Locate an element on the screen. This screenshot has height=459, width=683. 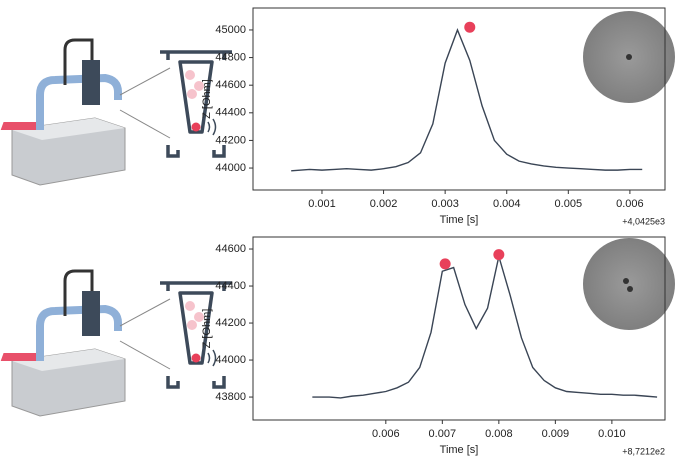
gantry is located at coordinates (79, 101).